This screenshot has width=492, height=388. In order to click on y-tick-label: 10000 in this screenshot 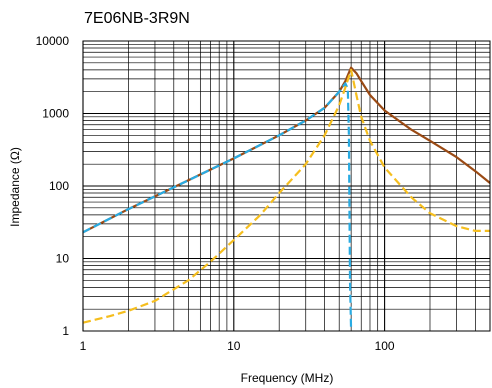, I will do `click(53, 41)`.